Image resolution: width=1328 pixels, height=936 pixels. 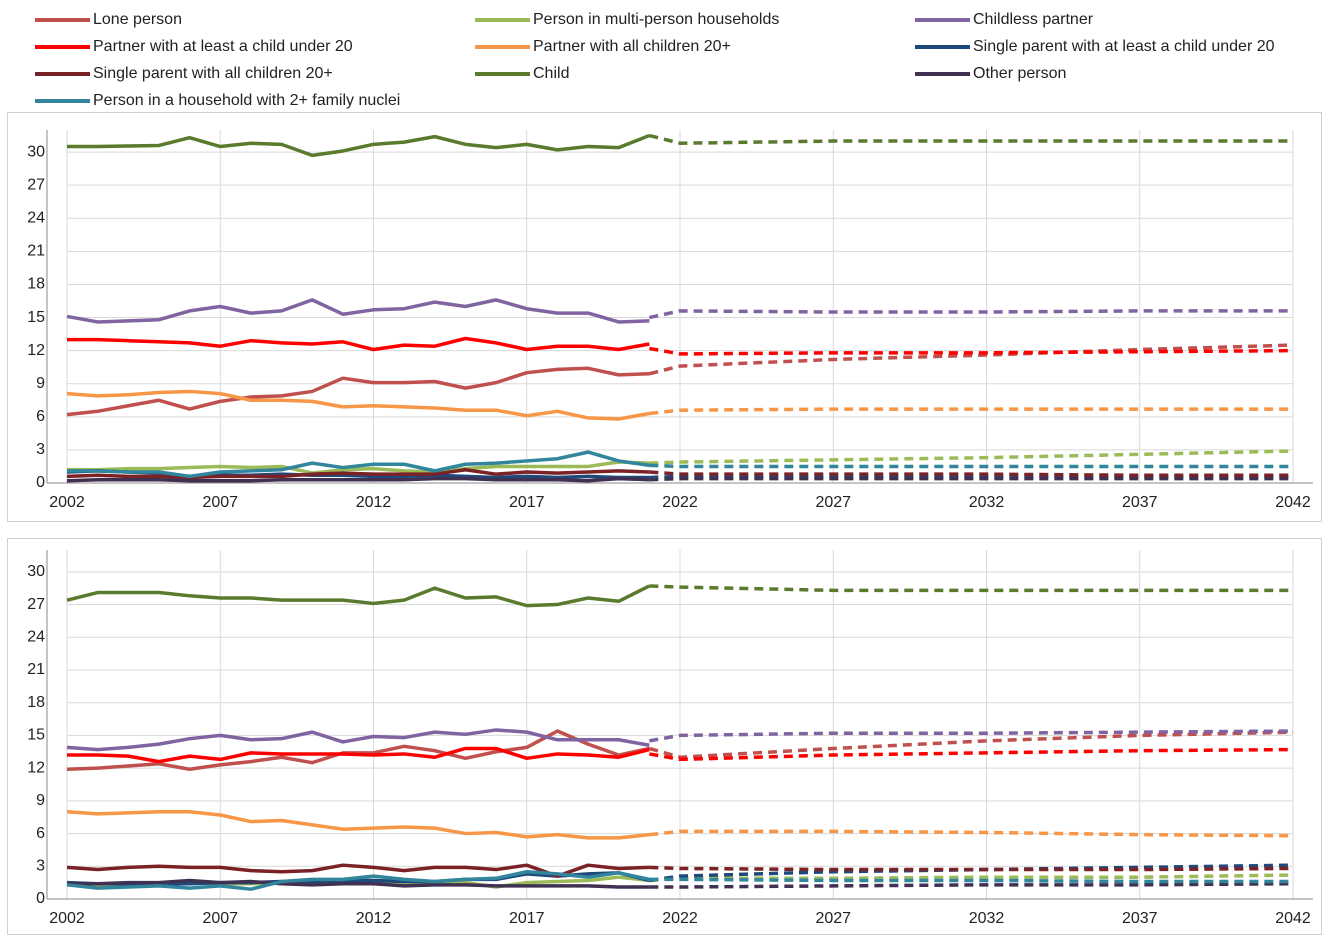 What do you see at coordinates (213, 73) in the screenshot?
I see `legend-label: Single parent with all children 20+` at bounding box center [213, 73].